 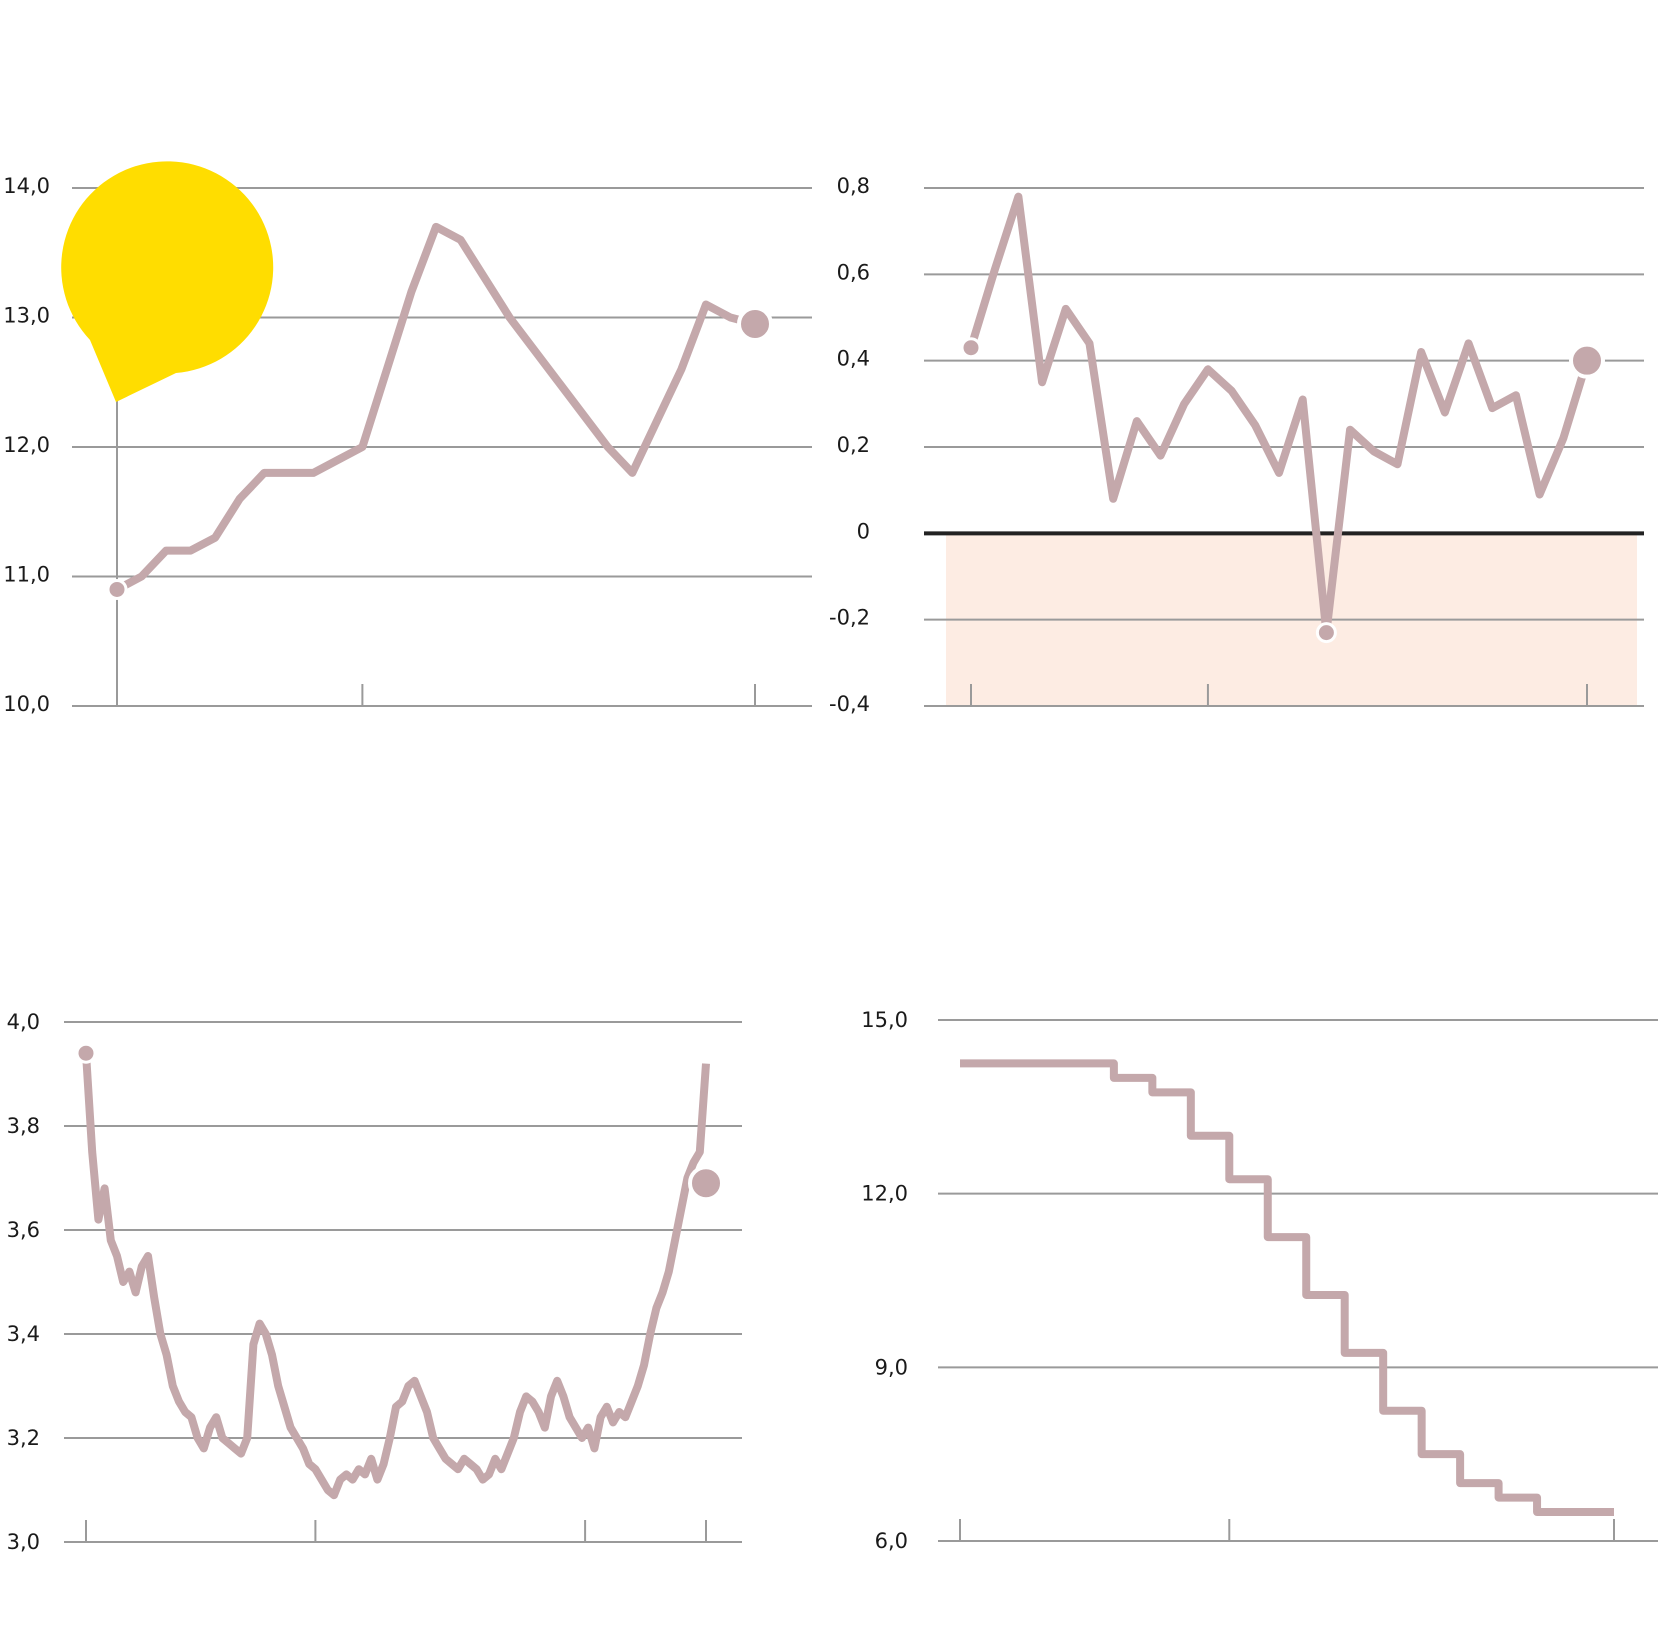 What do you see at coordinates (884, 1020) in the screenshot?
I see `y-tick-label: 15,0` at bounding box center [884, 1020].